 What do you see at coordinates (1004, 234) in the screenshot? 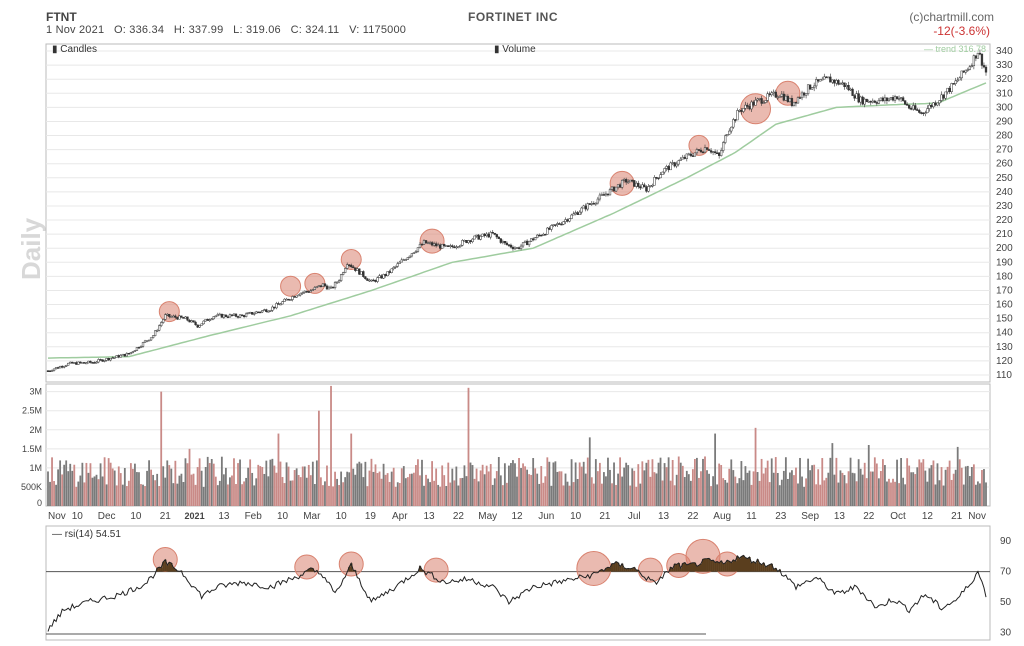
I see `price-tick-label: 210` at bounding box center [1004, 234].